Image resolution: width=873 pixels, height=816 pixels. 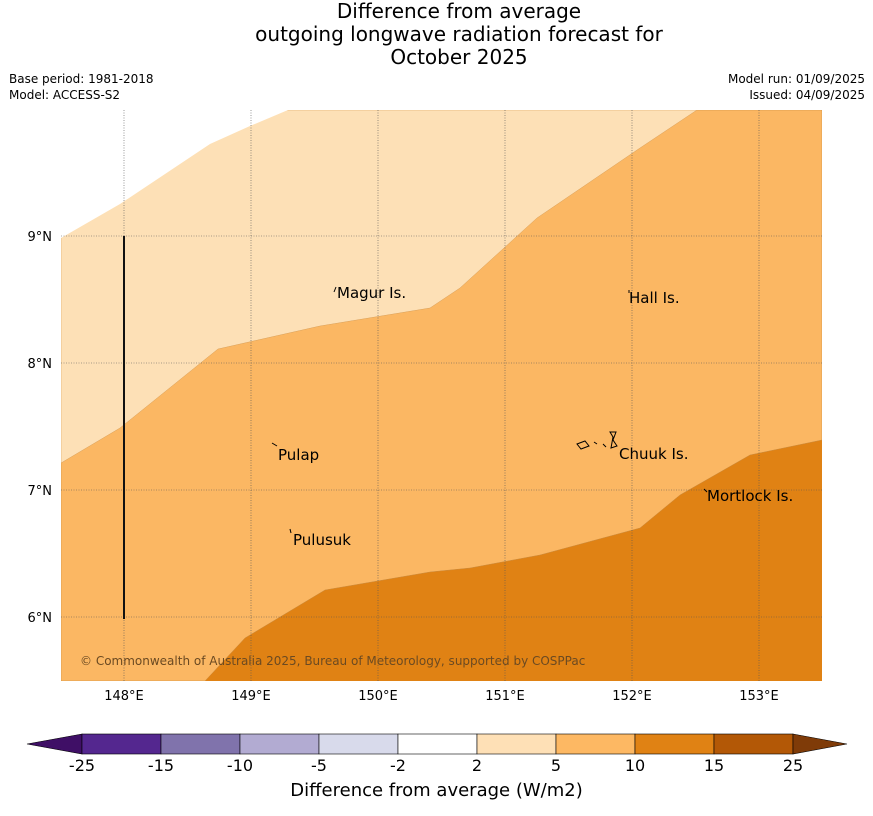 I want to click on place-label-magur: Magur Is., so click(x=371, y=293).